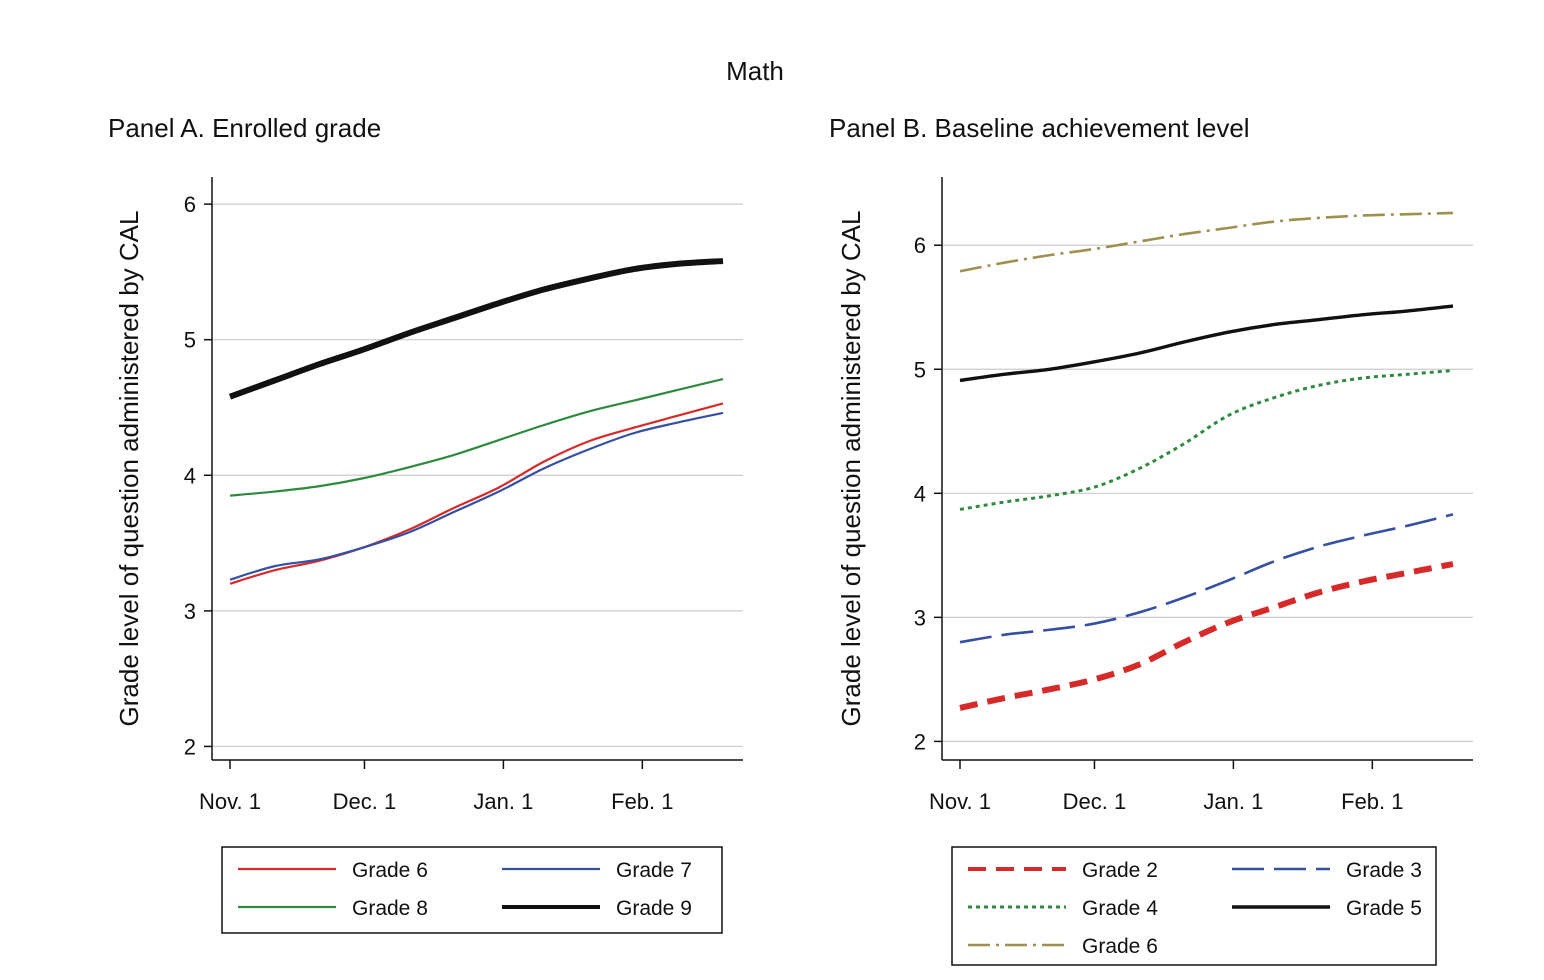  Describe the element at coordinates (1120, 870) in the screenshot. I see `legend-label: Grade 2` at that location.